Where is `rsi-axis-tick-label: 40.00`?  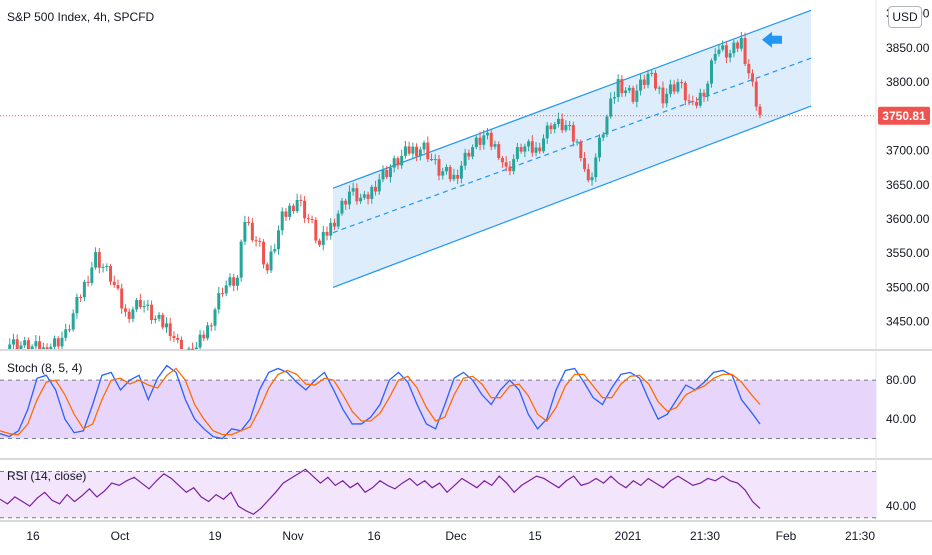 rsi-axis-tick-label: 40.00 is located at coordinates (901, 506).